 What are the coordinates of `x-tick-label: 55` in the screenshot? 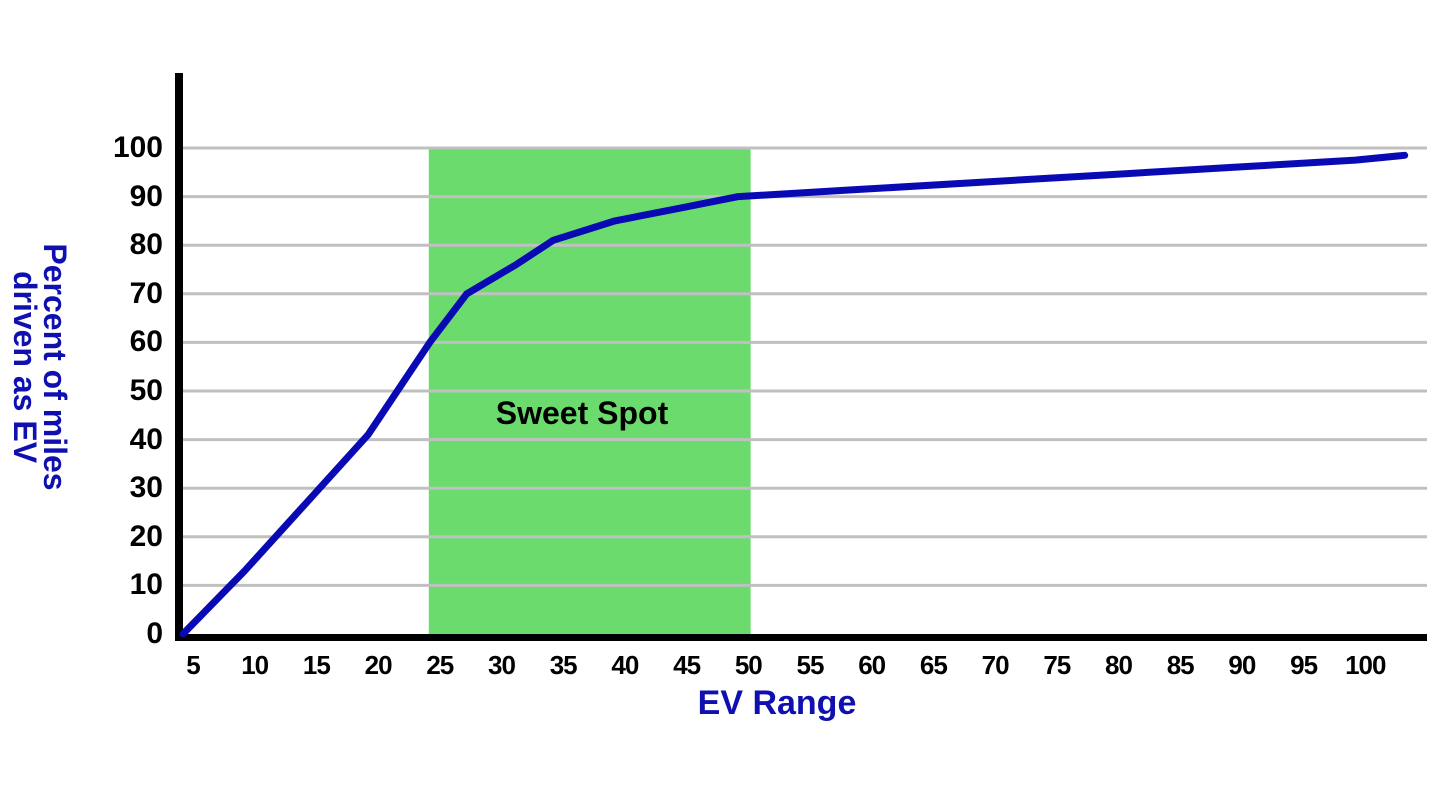 It's located at (810, 665).